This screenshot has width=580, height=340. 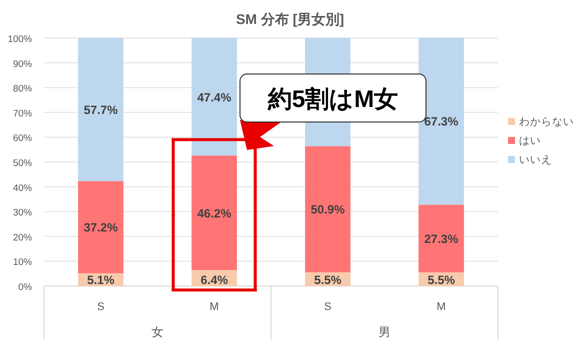 What do you see at coordinates (290, 19) in the screenshot?
I see `chart-title: SM 分布 [男女別]` at bounding box center [290, 19].